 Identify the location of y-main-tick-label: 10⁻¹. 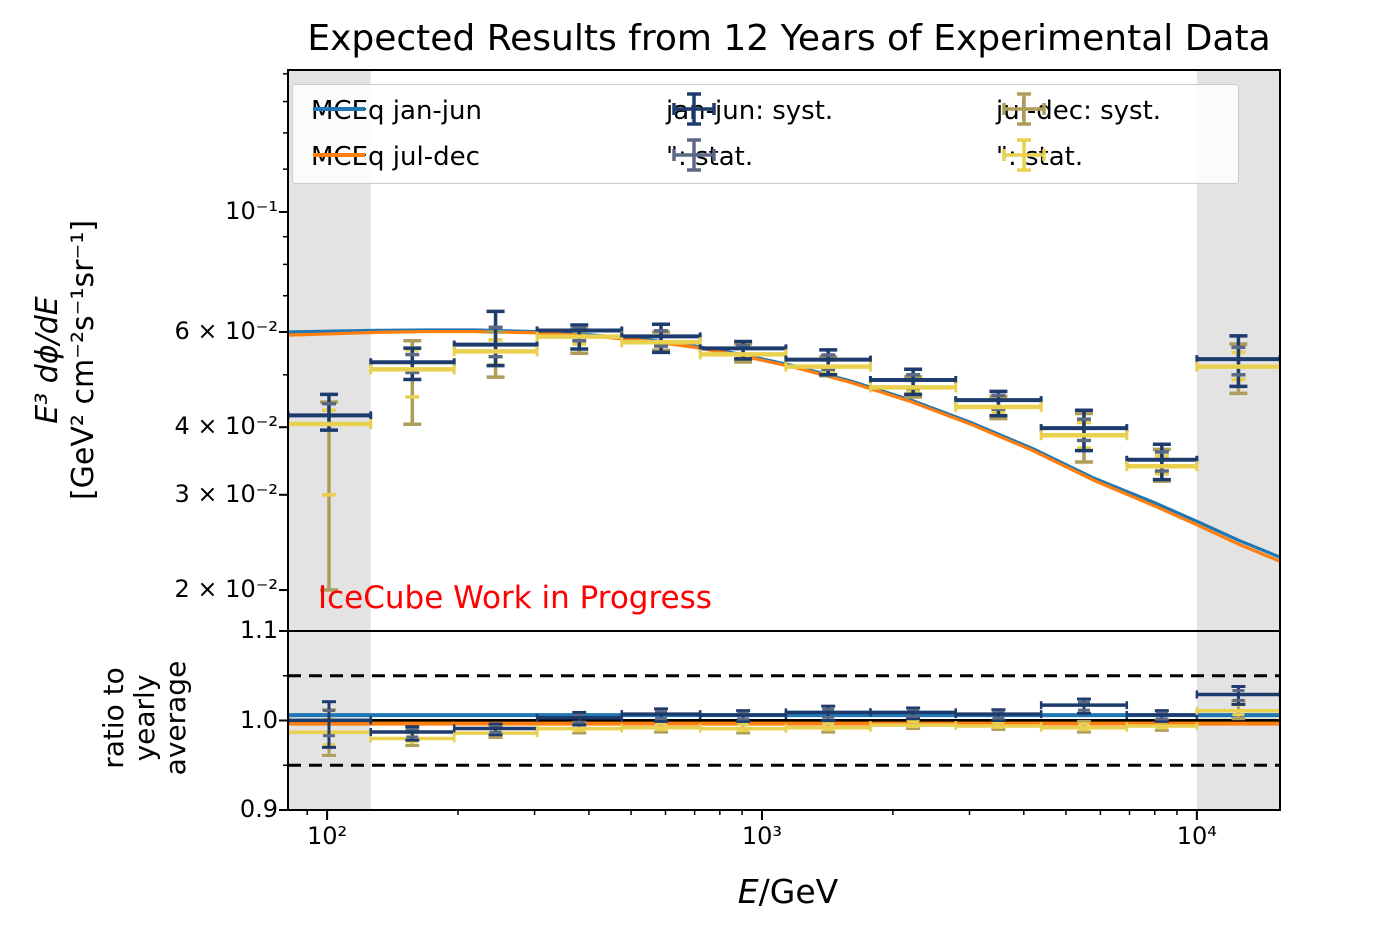
(251, 210).